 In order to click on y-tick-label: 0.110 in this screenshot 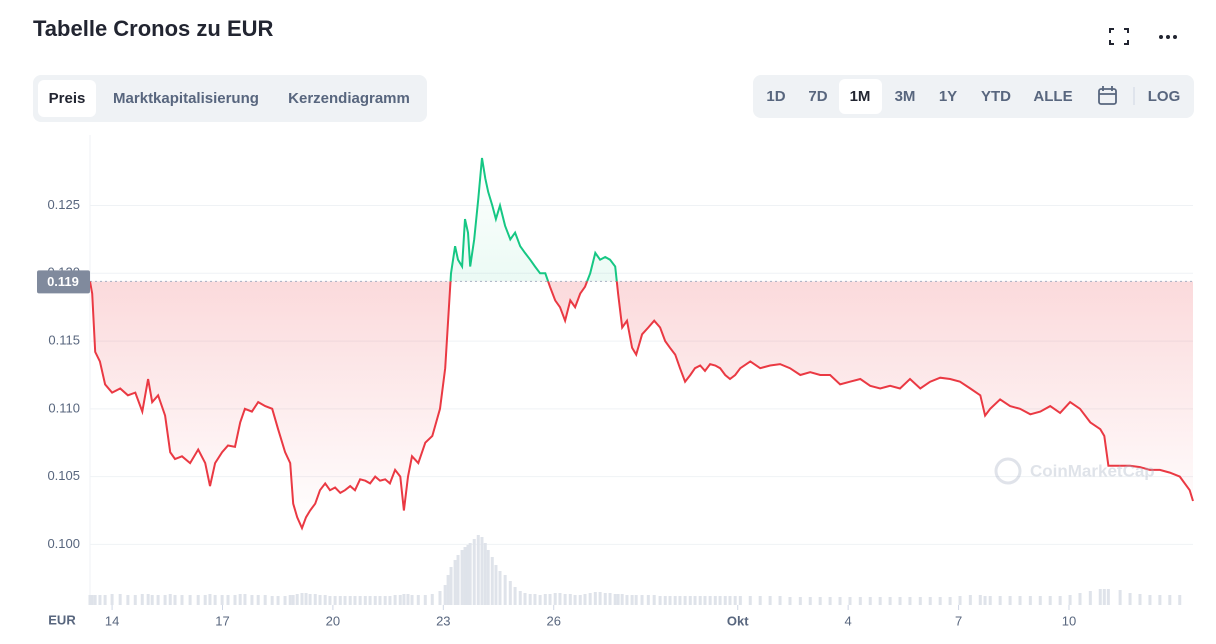, I will do `click(64, 407)`.